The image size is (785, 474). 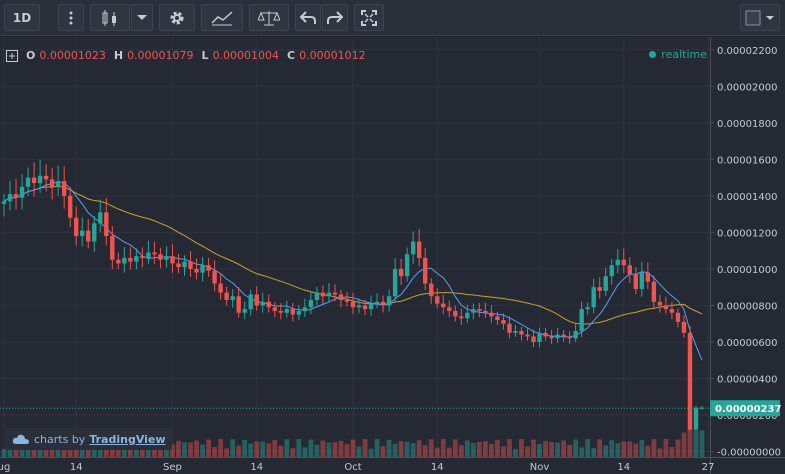 What do you see at coordinates (12, 55) in the screenshot?
I see `plus-square-icon` at bounding box center [12, 55].